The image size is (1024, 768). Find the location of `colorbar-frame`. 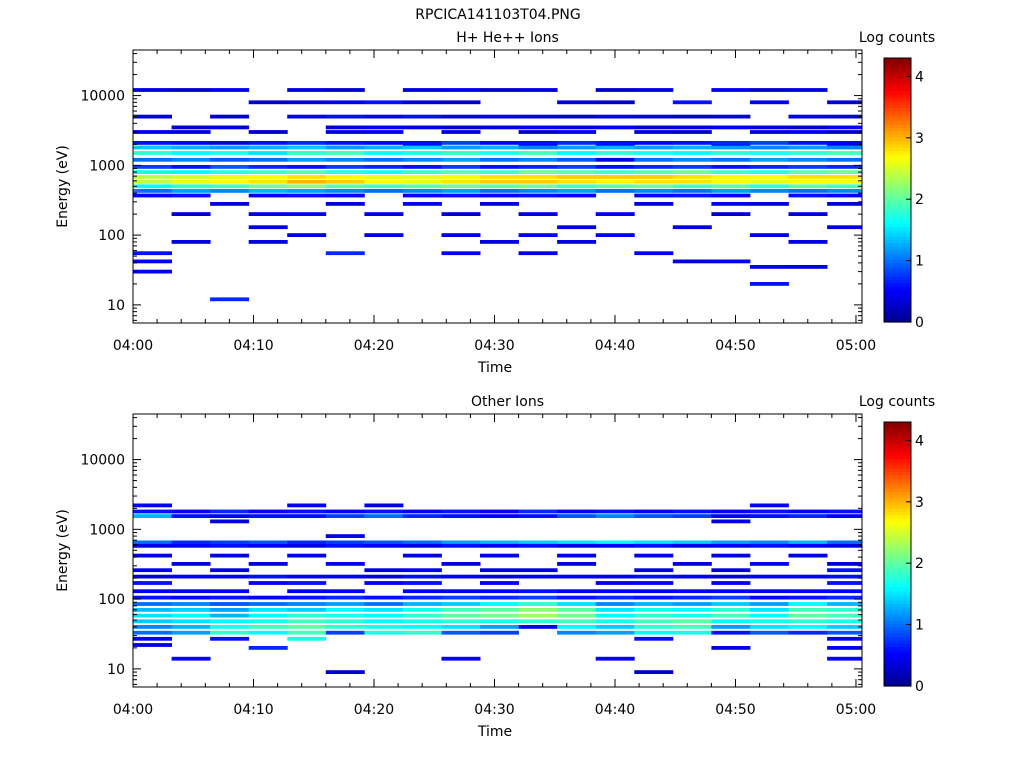

colorbar-frame is located at coordinates (897, 190).